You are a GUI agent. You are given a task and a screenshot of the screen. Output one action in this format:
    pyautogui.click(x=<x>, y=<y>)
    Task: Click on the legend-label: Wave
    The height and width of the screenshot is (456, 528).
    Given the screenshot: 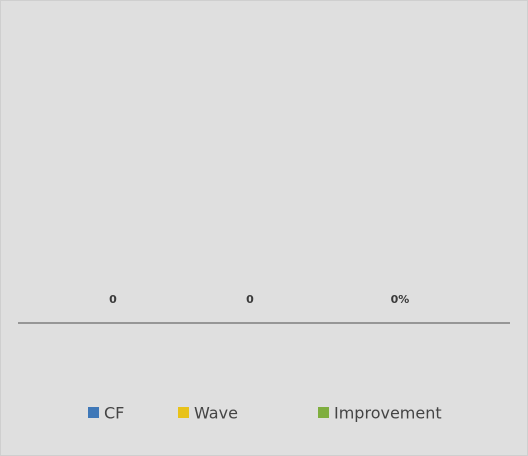 What is the action you would take?
    pyautogui.click(x=216, y=413)
    